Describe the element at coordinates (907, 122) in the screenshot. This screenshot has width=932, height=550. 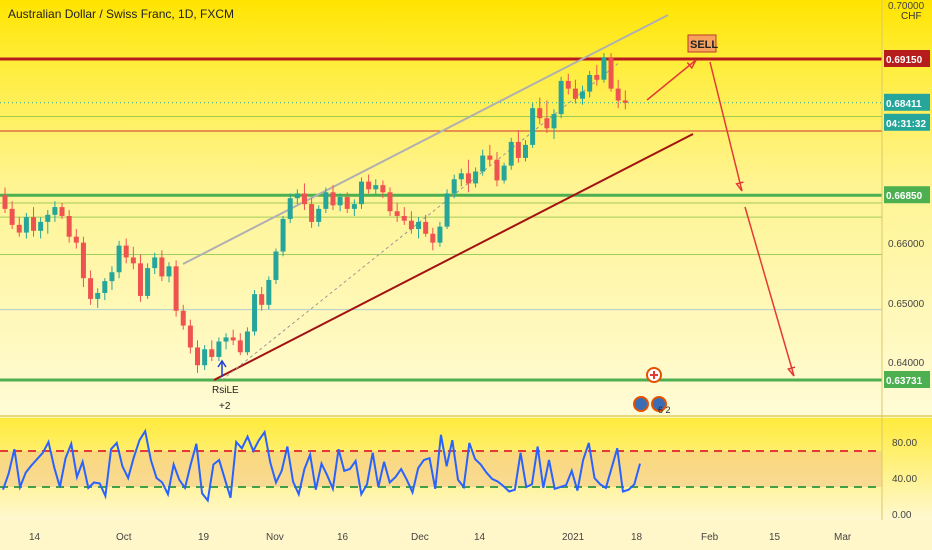
I see `countdown-tag-bg` at that location.